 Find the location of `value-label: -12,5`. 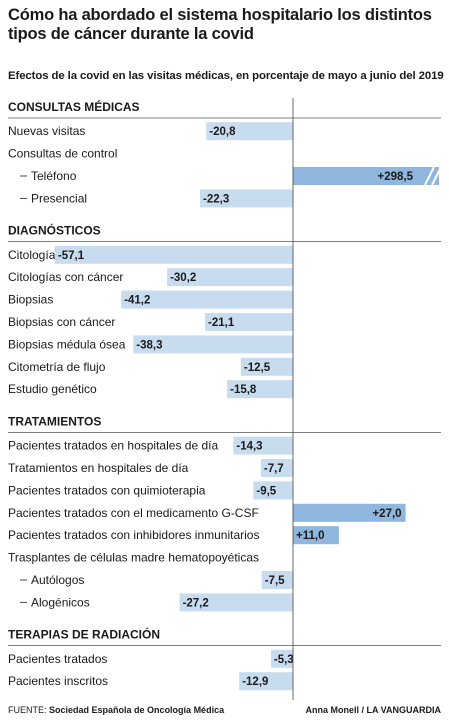

value-label: -12,5 is located at coordinates (257, 368).